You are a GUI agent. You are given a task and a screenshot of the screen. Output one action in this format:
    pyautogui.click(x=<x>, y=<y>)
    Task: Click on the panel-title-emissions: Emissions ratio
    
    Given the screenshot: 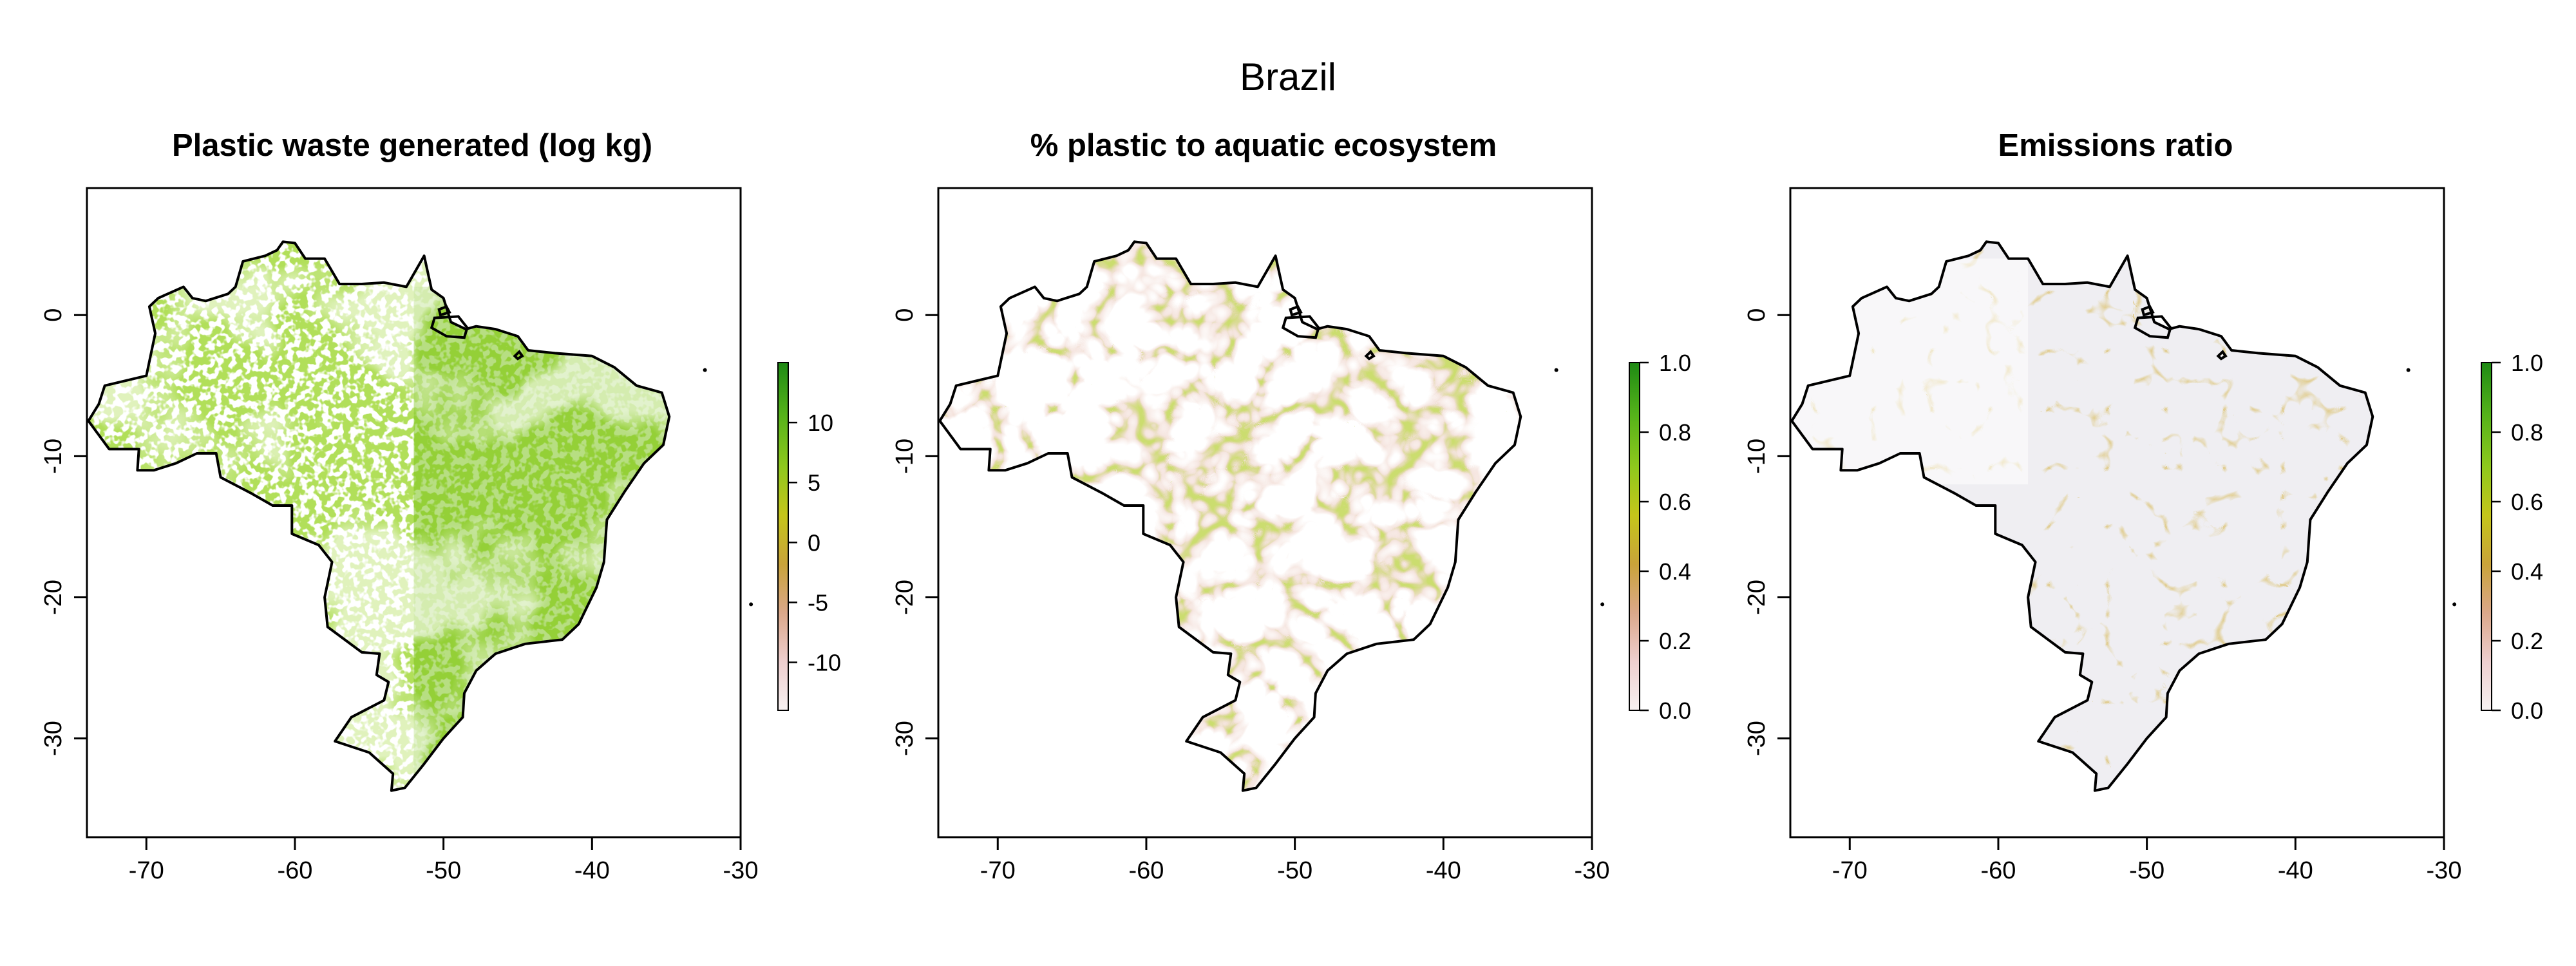 What is the action you would take?
    pyautogui.click(x=2115, y=145)
    